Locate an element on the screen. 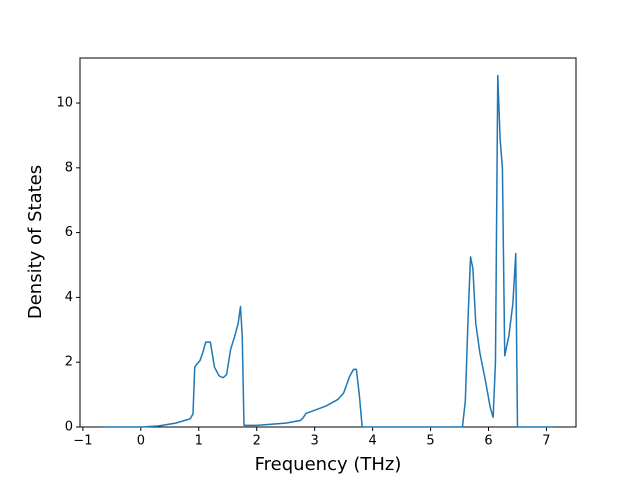  x-tick-label: 2 is located at coordinates (257, 441).